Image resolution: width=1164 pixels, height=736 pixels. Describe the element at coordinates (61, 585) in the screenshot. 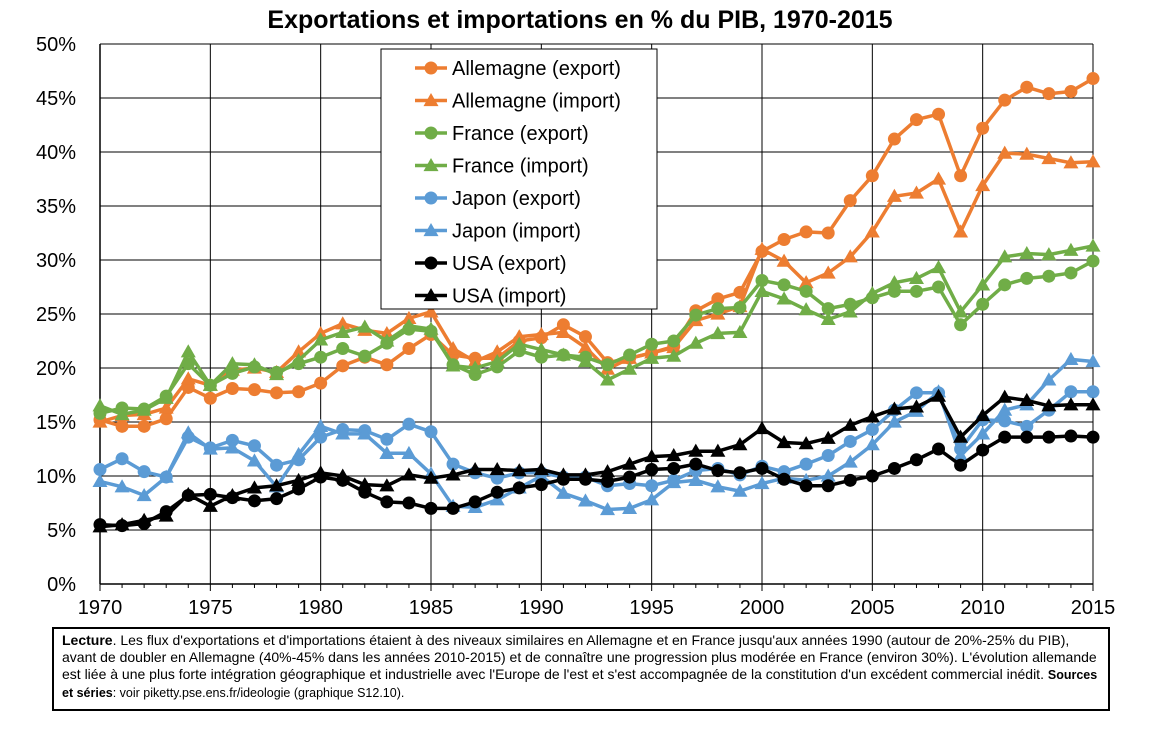

I see `y-tick-label: 0%` at that location.